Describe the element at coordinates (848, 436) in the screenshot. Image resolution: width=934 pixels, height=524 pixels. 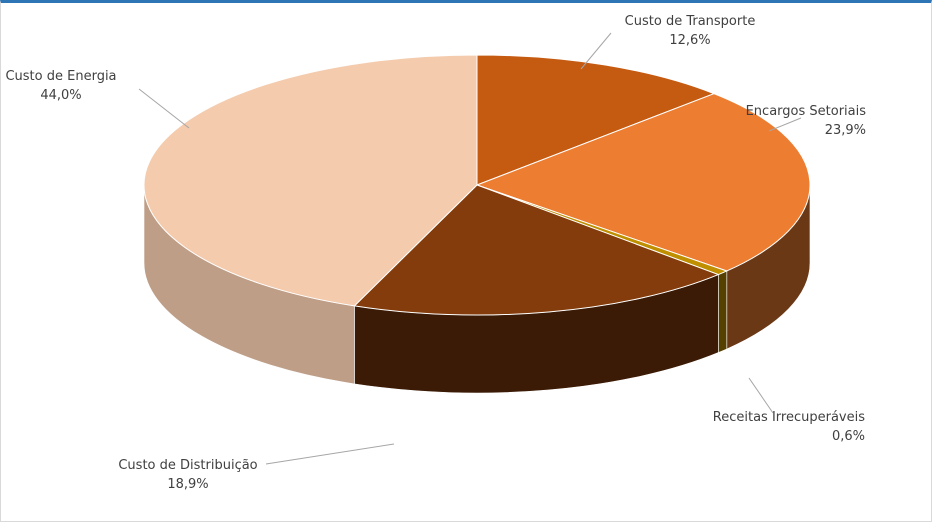
I see `slice-value-2: 0,6%` at that location.